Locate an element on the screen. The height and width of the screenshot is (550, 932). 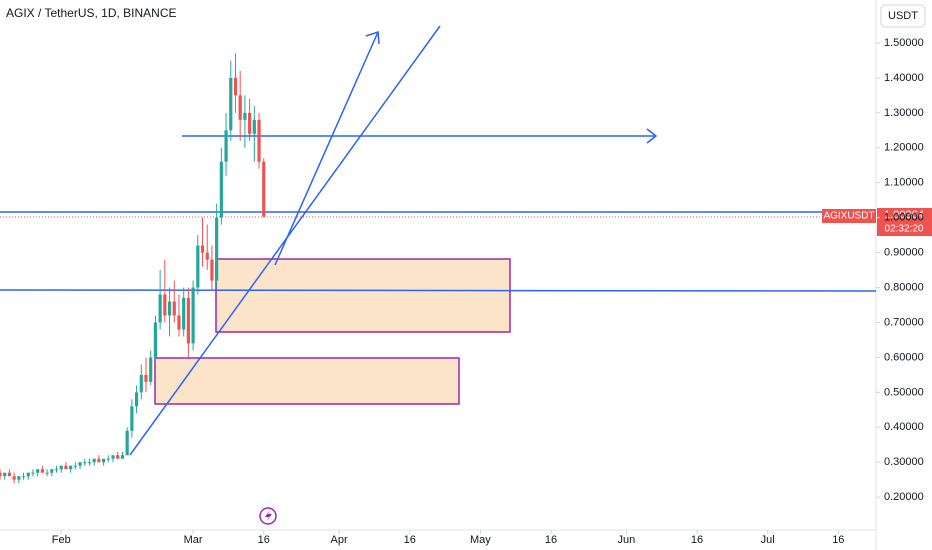
symbol-tag is located at coordinates (849, 216).